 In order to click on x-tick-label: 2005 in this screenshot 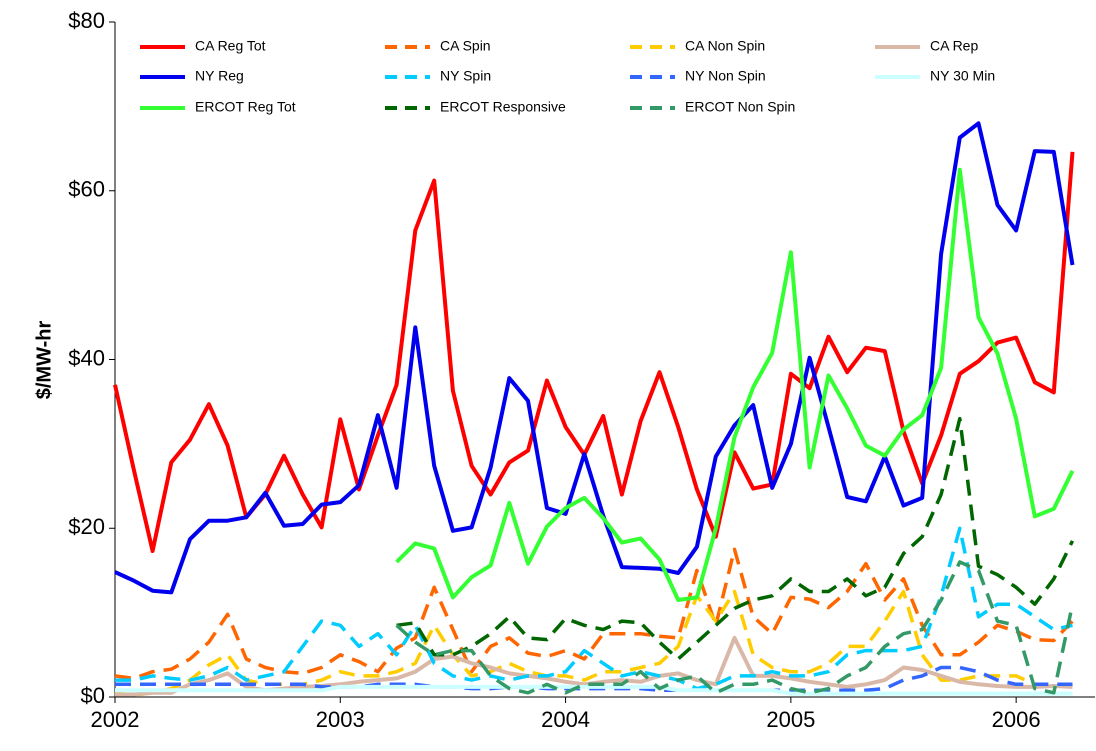, I will do `click(790, 719)`.